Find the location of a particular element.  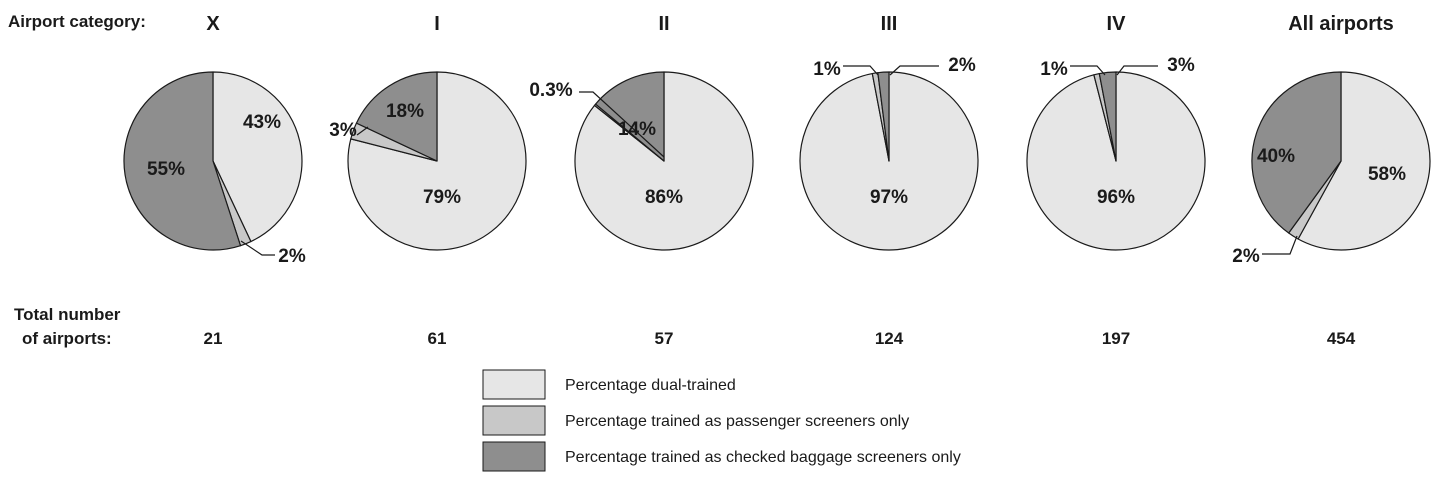

legend-entry: Percentage dual-trained is located at coordinates (650, 385).